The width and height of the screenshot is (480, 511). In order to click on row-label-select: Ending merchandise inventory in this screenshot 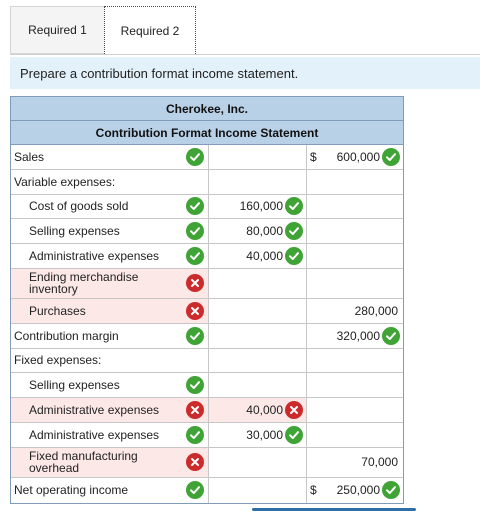, I will do `click(110, 283)`.